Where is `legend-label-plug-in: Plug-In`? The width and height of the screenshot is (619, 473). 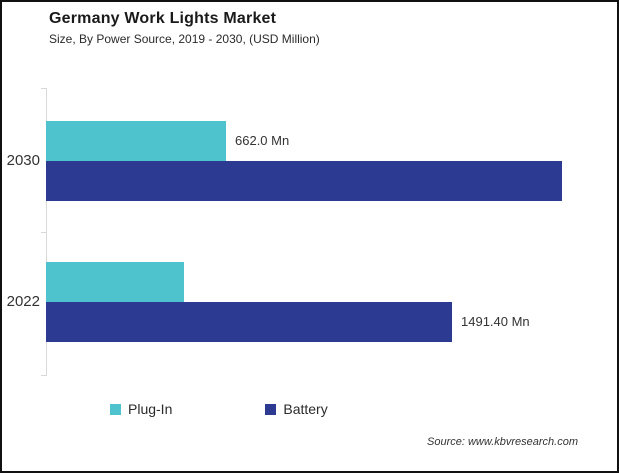
legend-label-plug-in: Plug-In is located at coordinates (150, 409).